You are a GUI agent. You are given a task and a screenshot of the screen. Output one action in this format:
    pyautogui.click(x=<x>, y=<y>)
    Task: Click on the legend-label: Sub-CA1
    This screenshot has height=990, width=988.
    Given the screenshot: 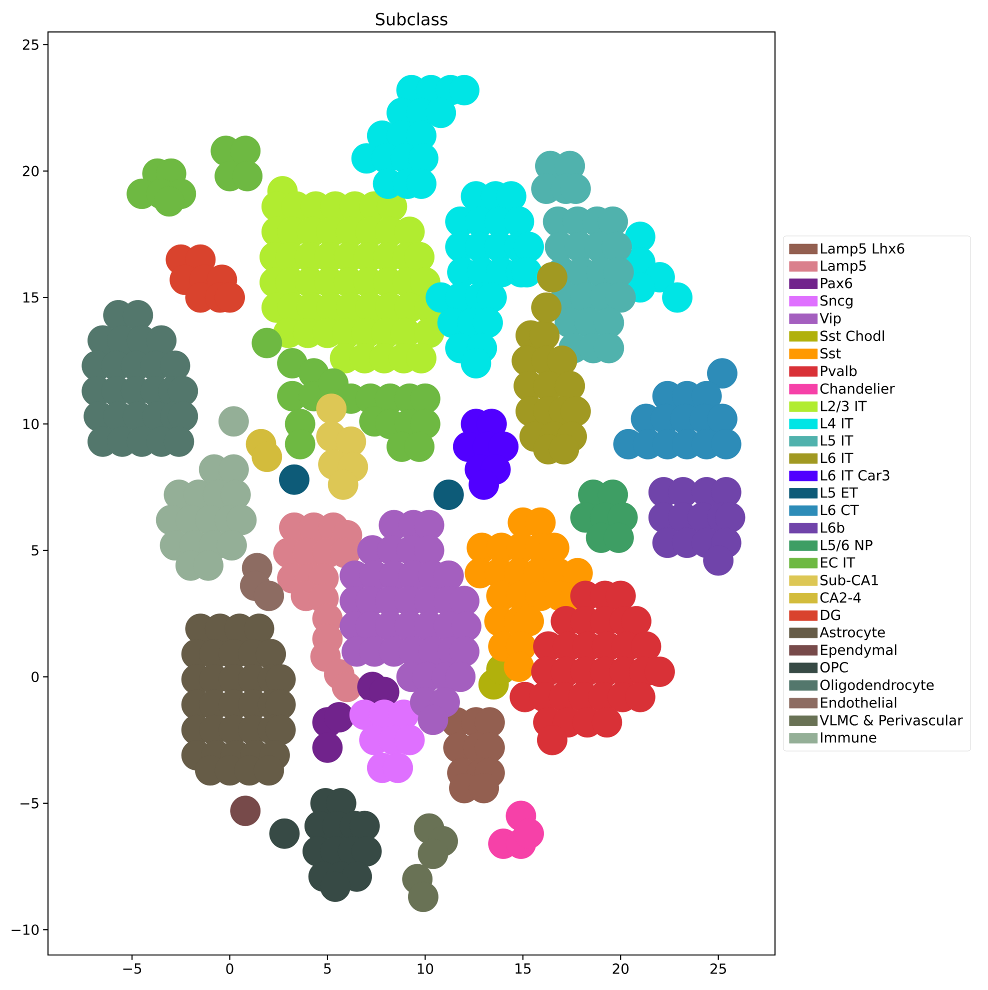 What is the action you would take?
    pyautogui.click(x=849, y=580)
    